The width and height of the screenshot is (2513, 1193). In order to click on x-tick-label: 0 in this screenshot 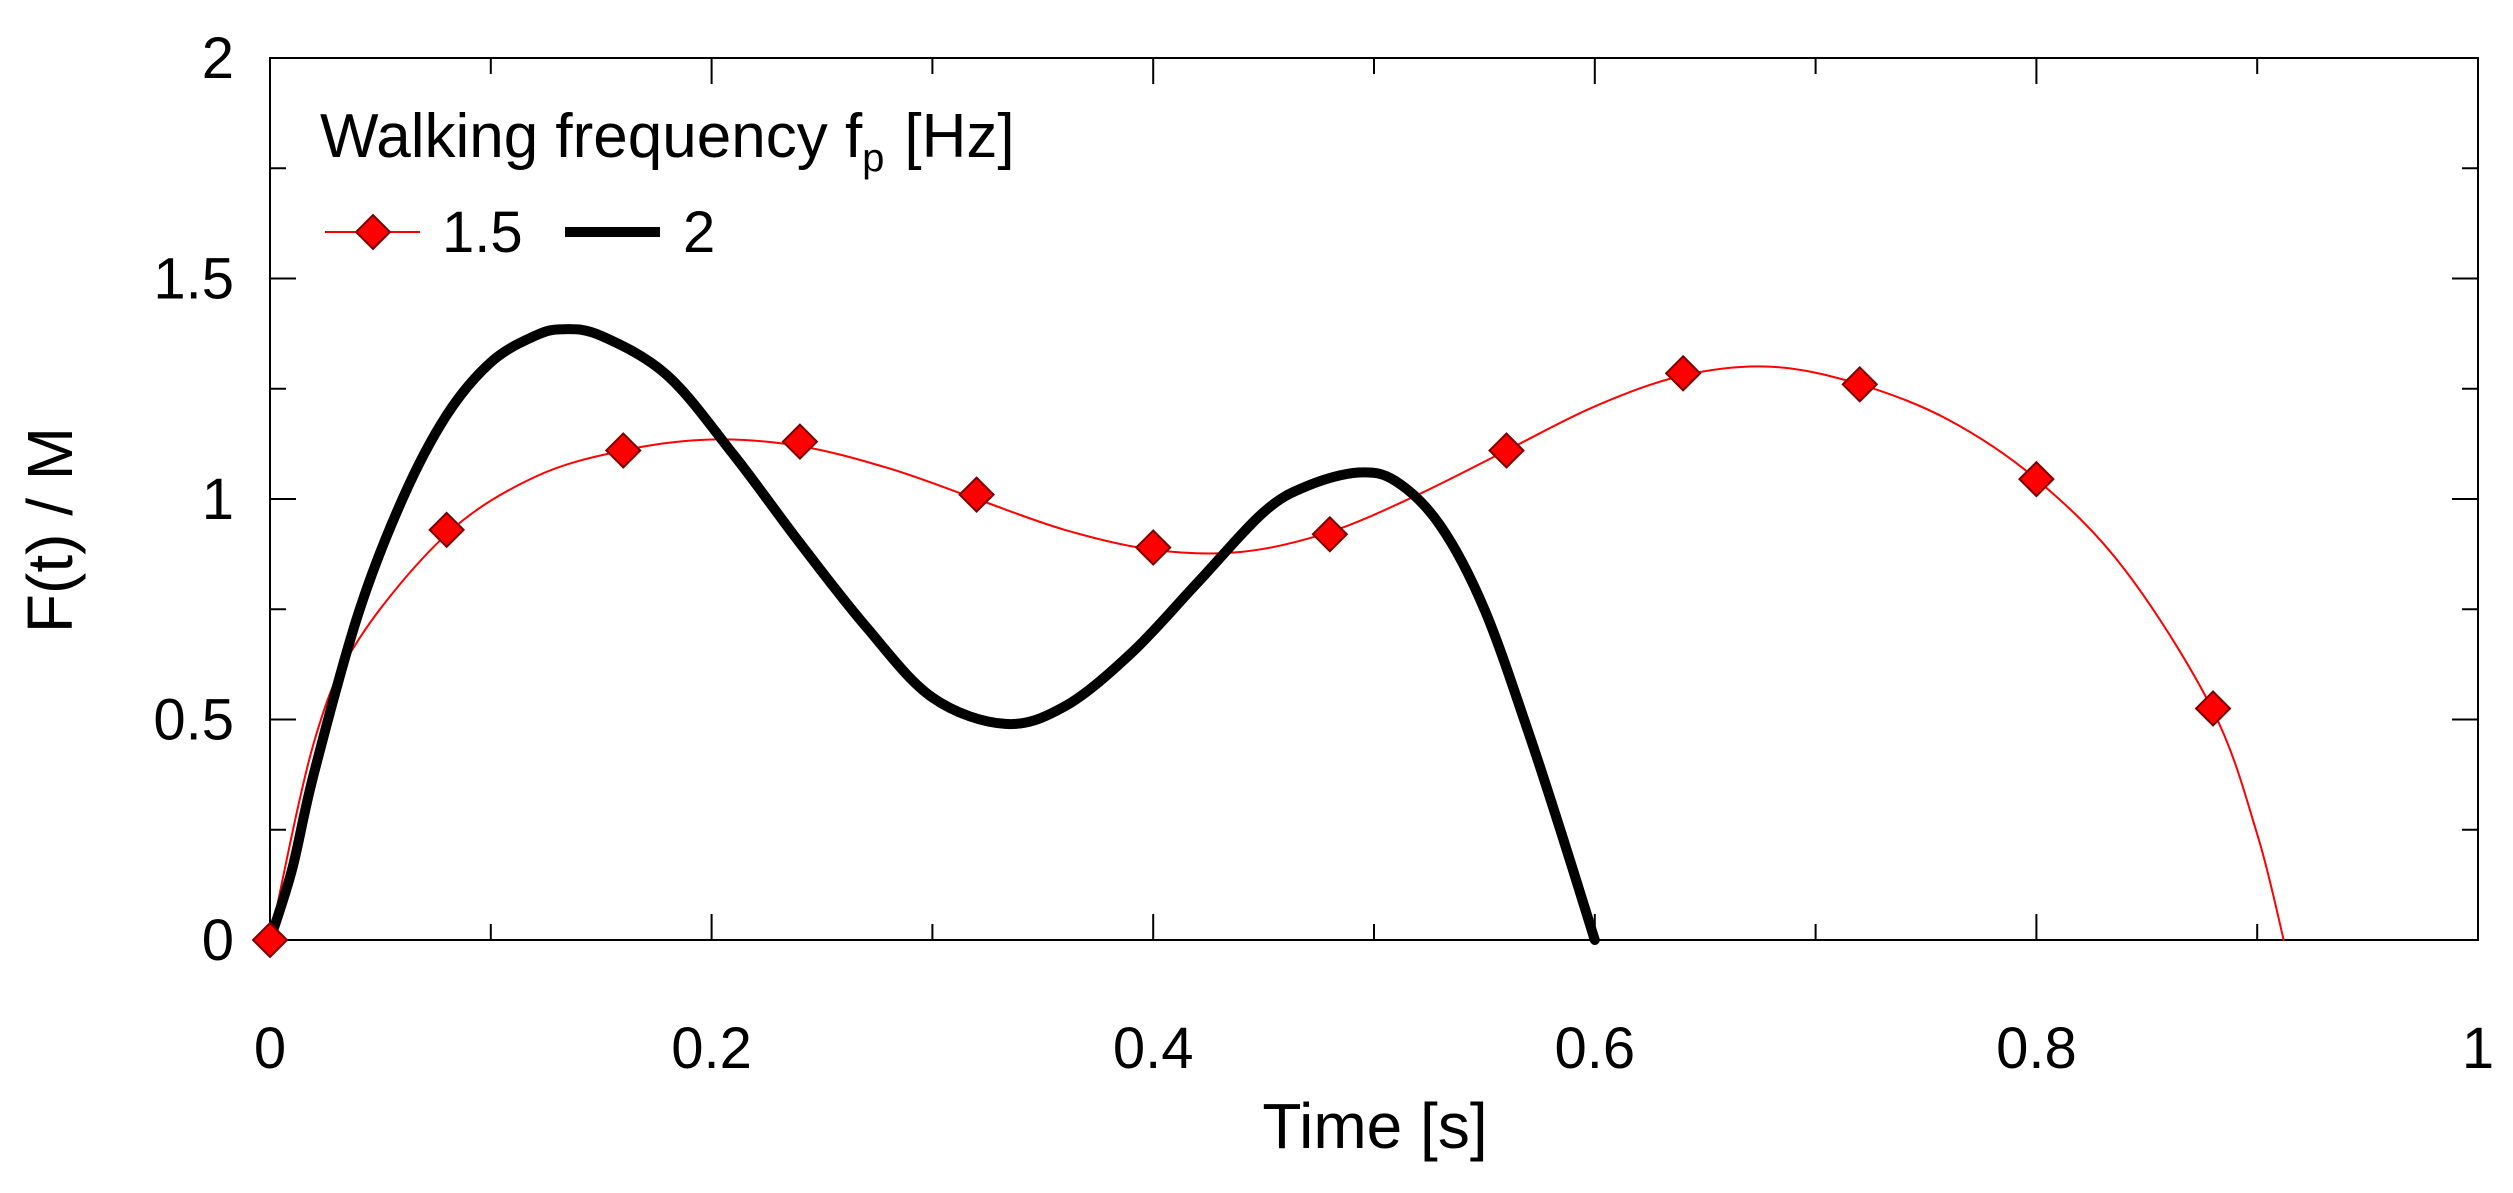, I will do `click(270, 1048)`.